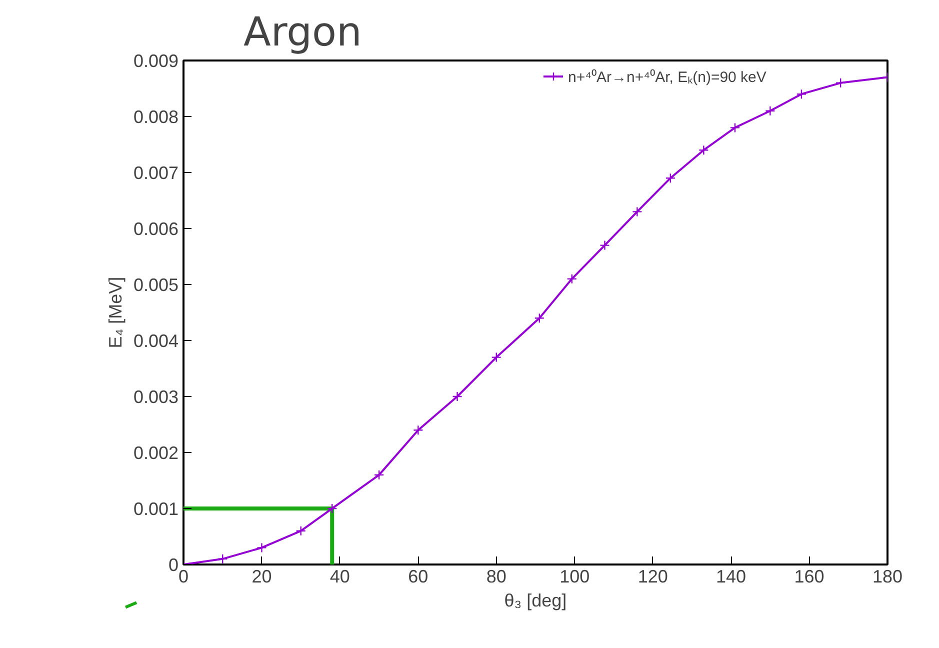  What do you see at coordinates (156, 285) in the screenshot?
I see `y-tick-label: 0.005` at bounding box center [156, 285].